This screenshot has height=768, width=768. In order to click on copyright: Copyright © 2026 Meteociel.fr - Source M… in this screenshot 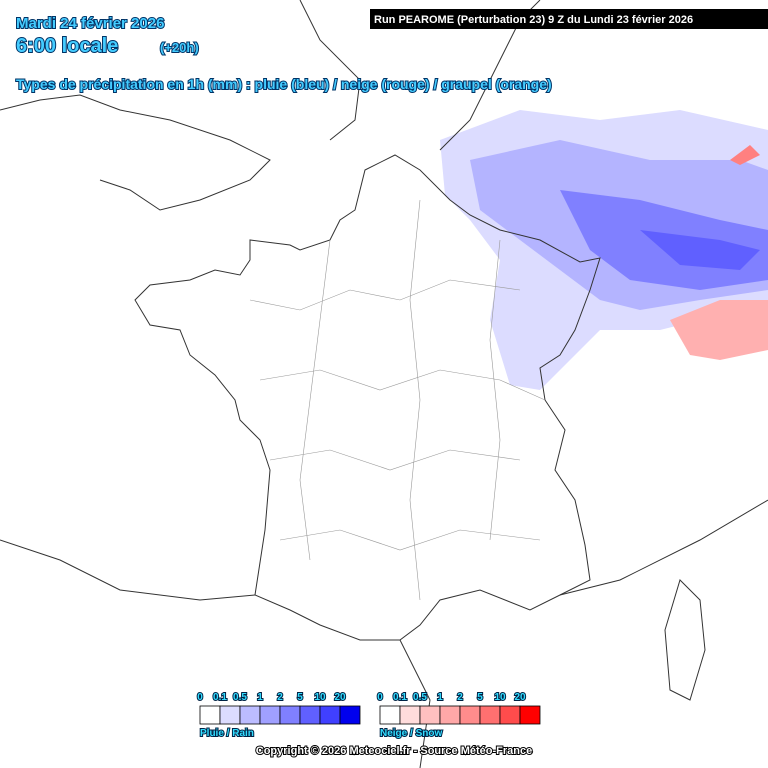, I will do `click(394, 751)`.